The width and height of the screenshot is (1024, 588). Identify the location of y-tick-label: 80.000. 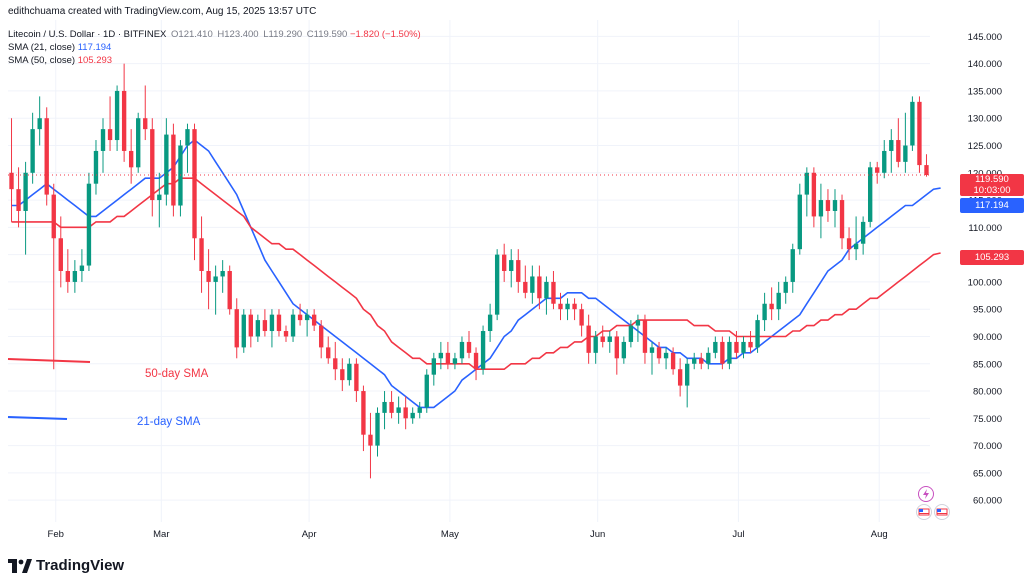
(987, 392).